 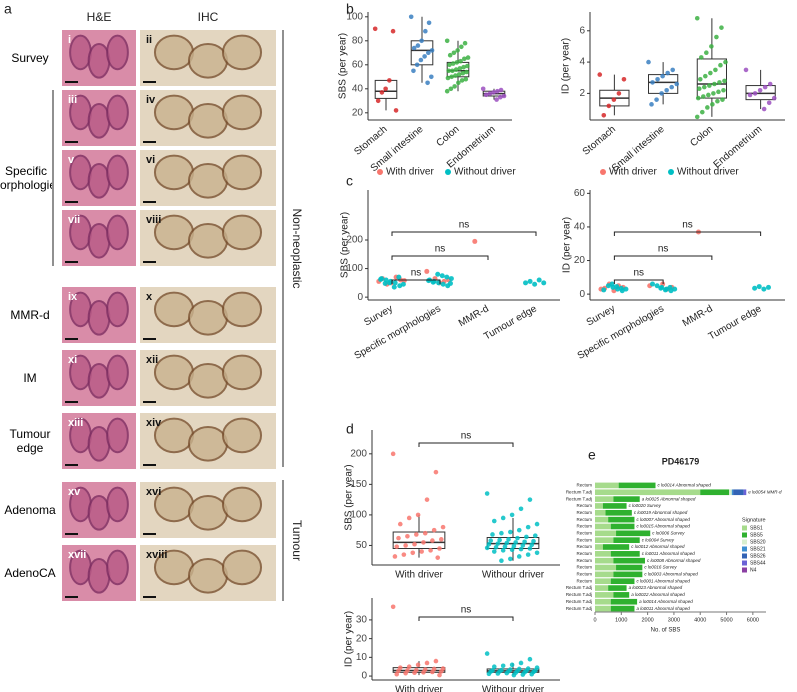 What do you see at coordinates (711, 78) in the screenshot?
I see `box` at bounding box center [711, 78].